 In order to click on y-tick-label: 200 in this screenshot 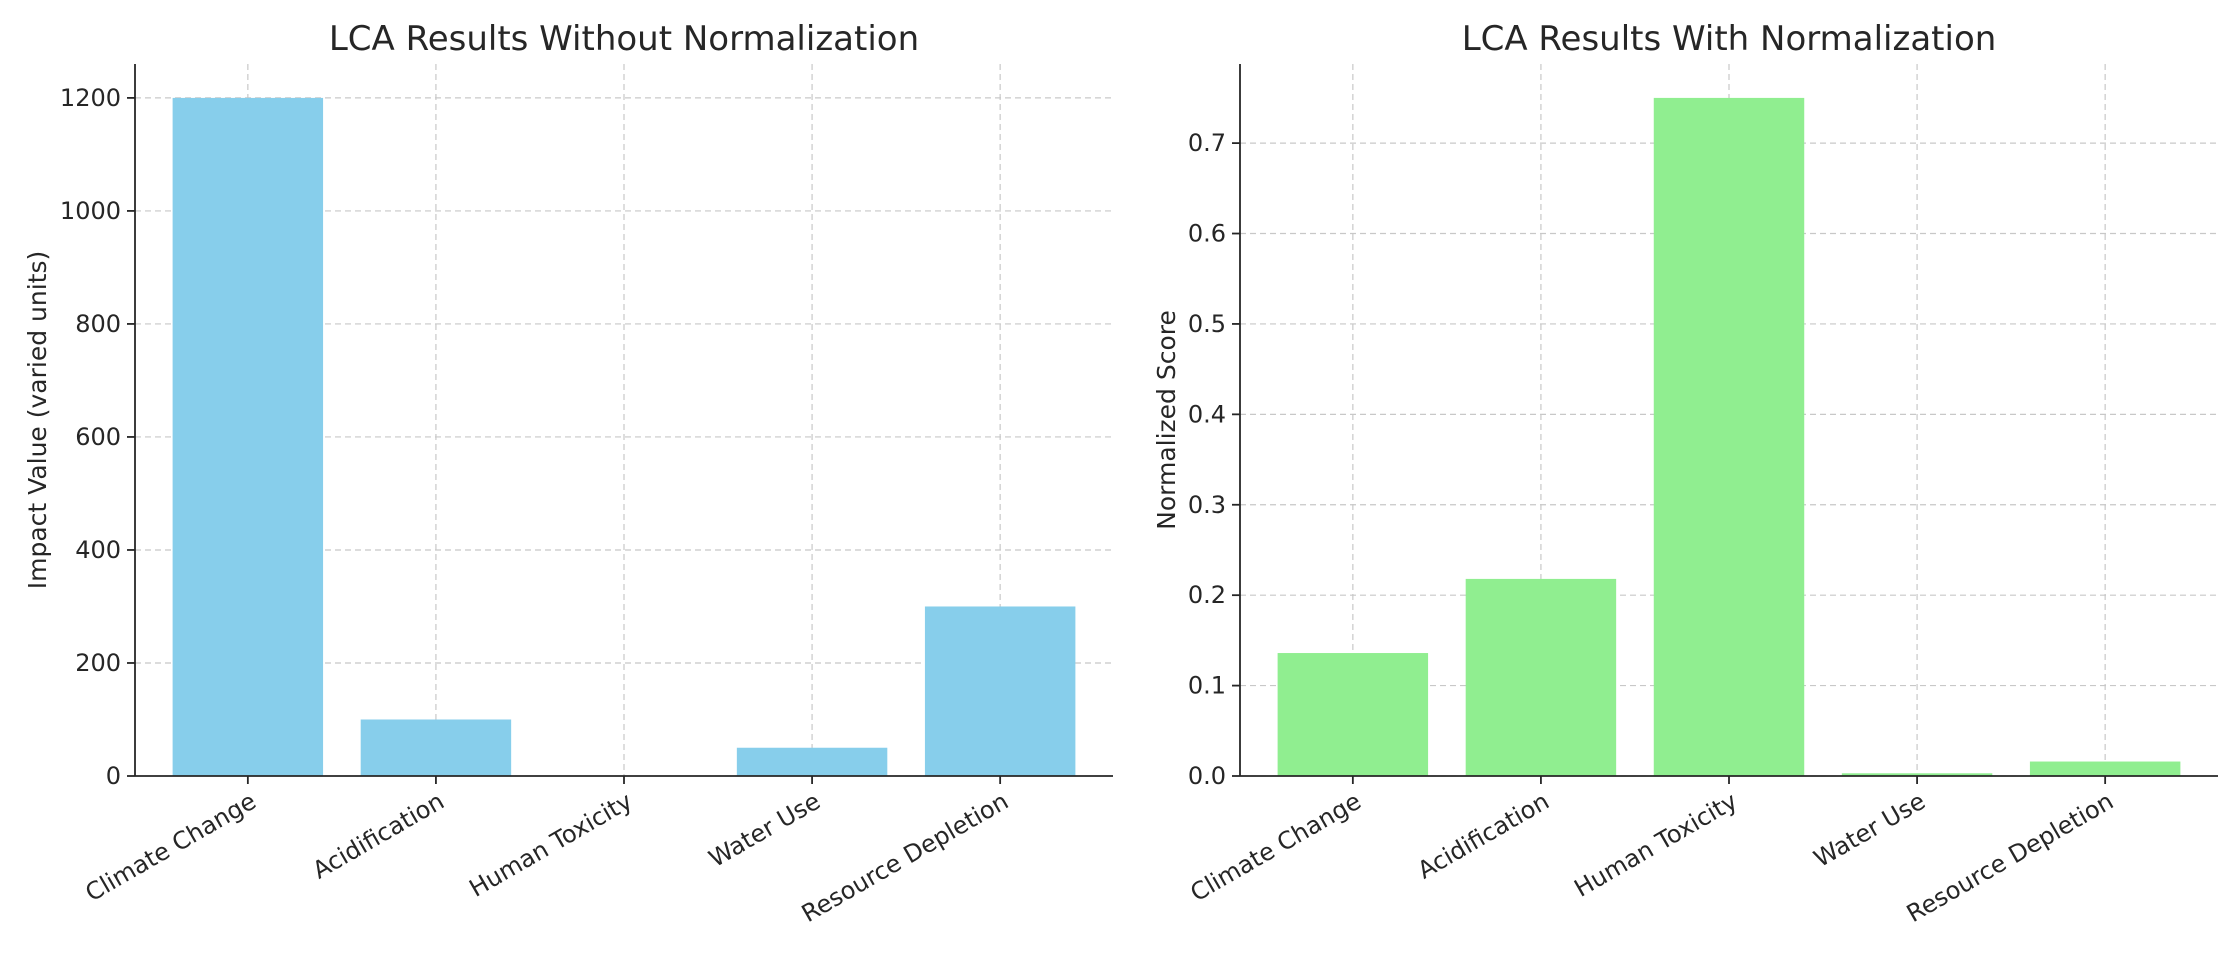, I will do `click(98, 663)`.